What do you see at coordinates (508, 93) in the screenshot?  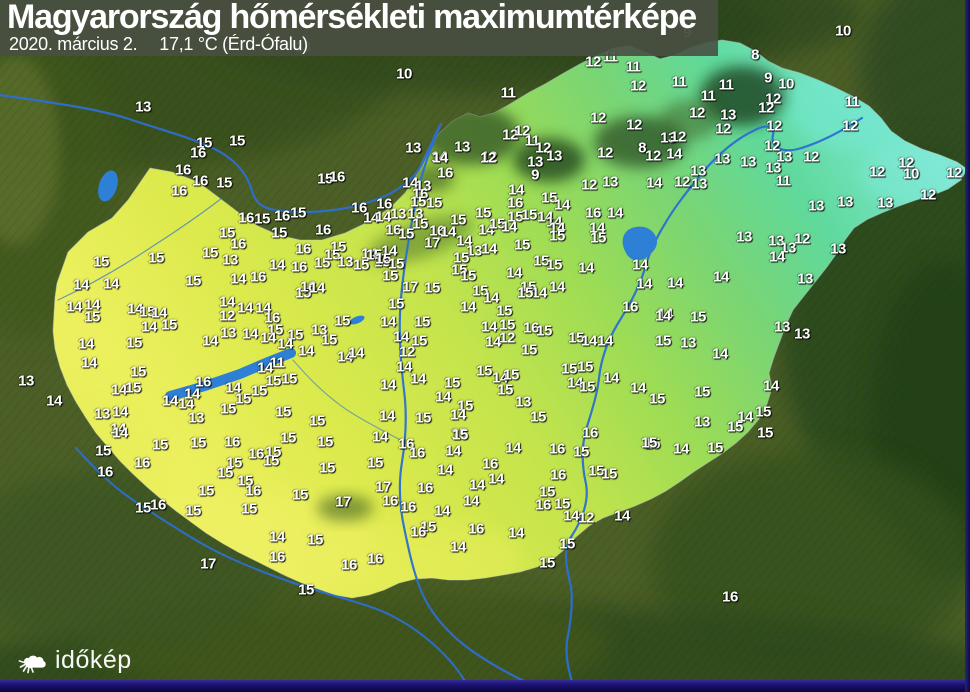 I see `temp-label: 11` at bounding box center [508, 93].